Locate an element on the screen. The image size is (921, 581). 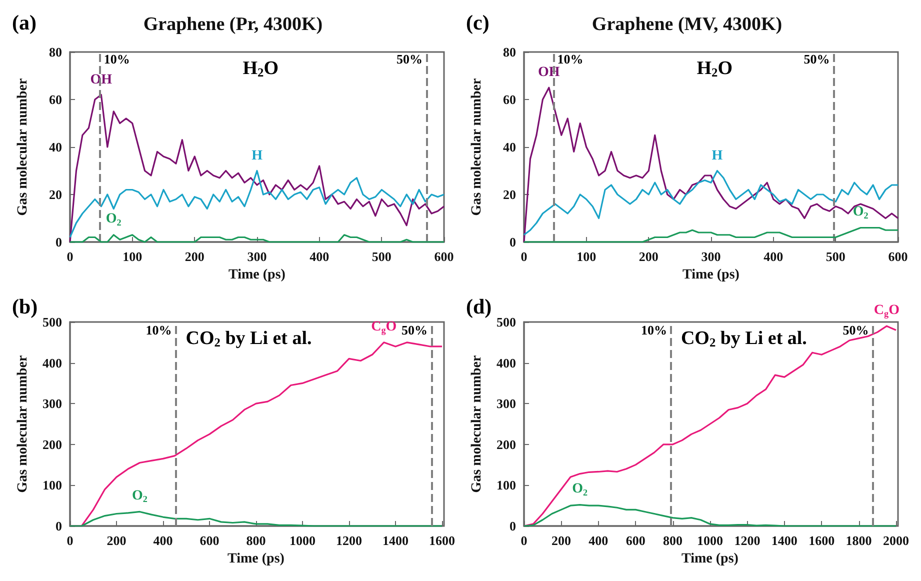
text: (b) is located at coordinates (25, 306).